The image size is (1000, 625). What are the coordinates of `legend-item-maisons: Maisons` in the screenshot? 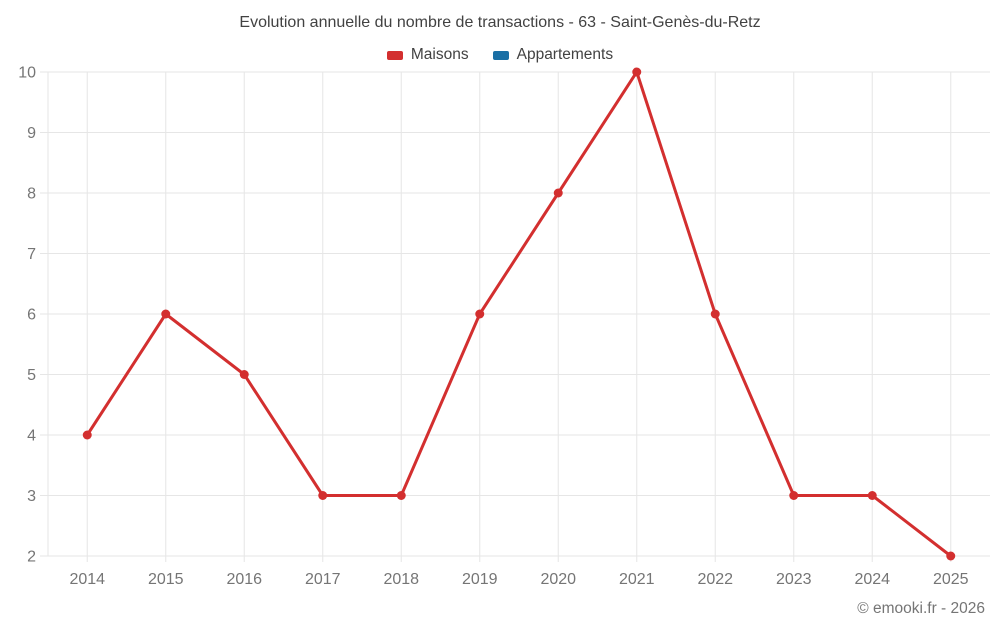 It's located at (427, 55).